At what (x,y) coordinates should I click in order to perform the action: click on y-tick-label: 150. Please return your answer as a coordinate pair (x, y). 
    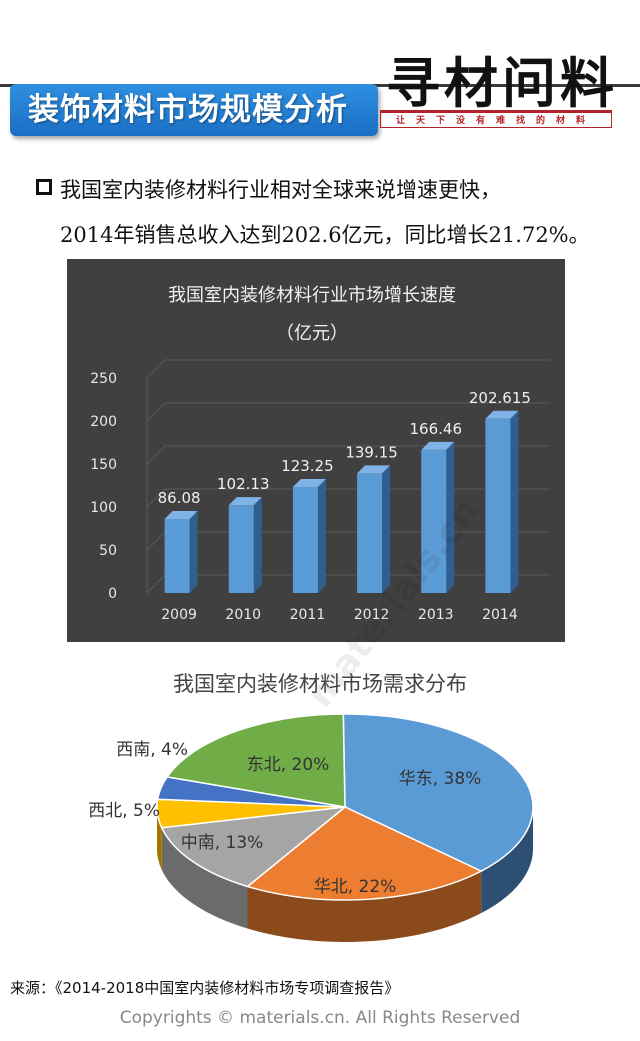
    Looking at the image, I should click on (103, 465).